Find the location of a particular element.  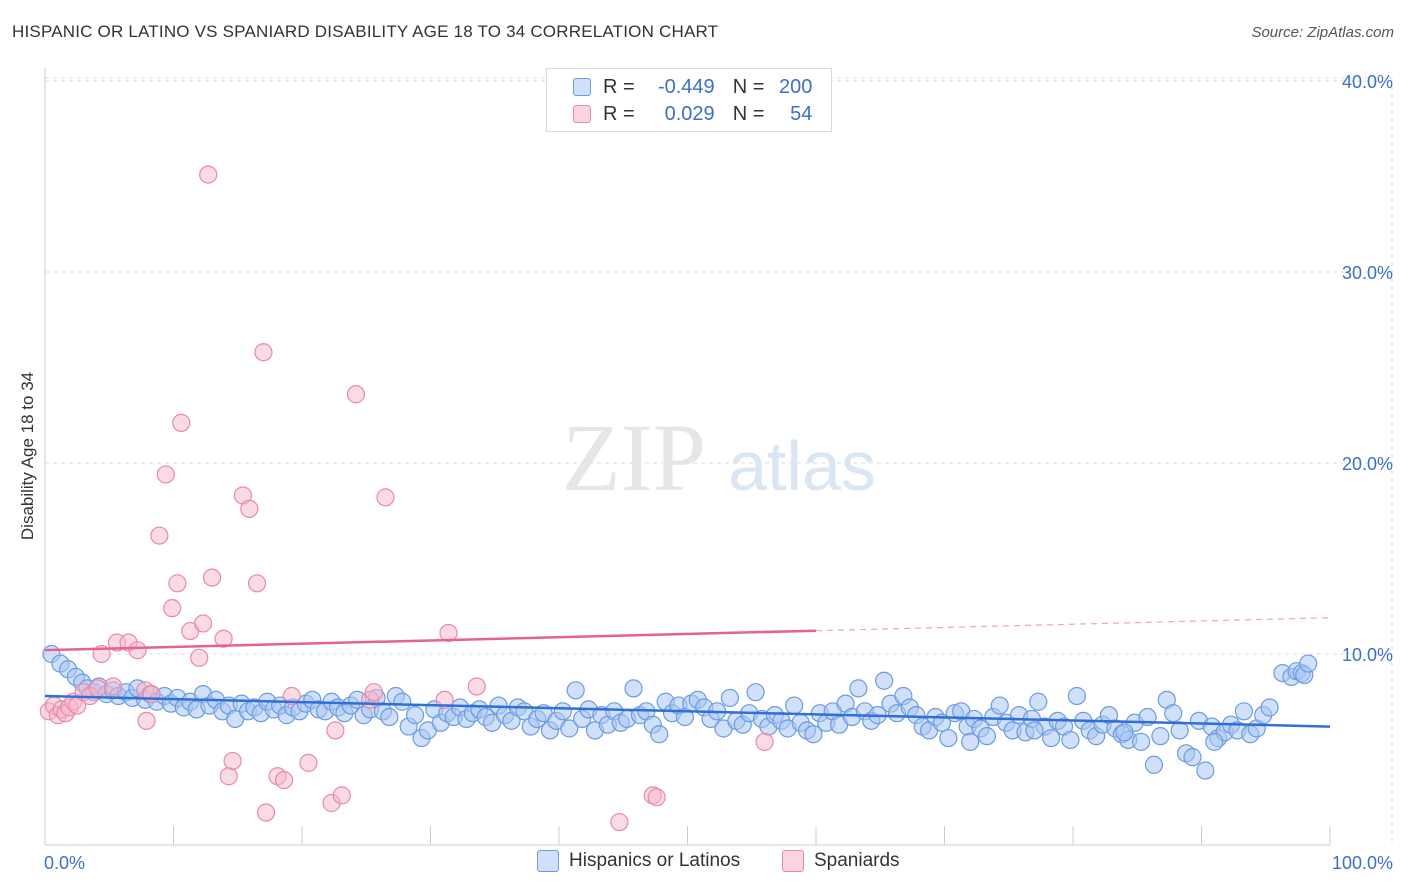

y-axis-label: Disability Age 18 to 34 is located at coordinates (27, 456).